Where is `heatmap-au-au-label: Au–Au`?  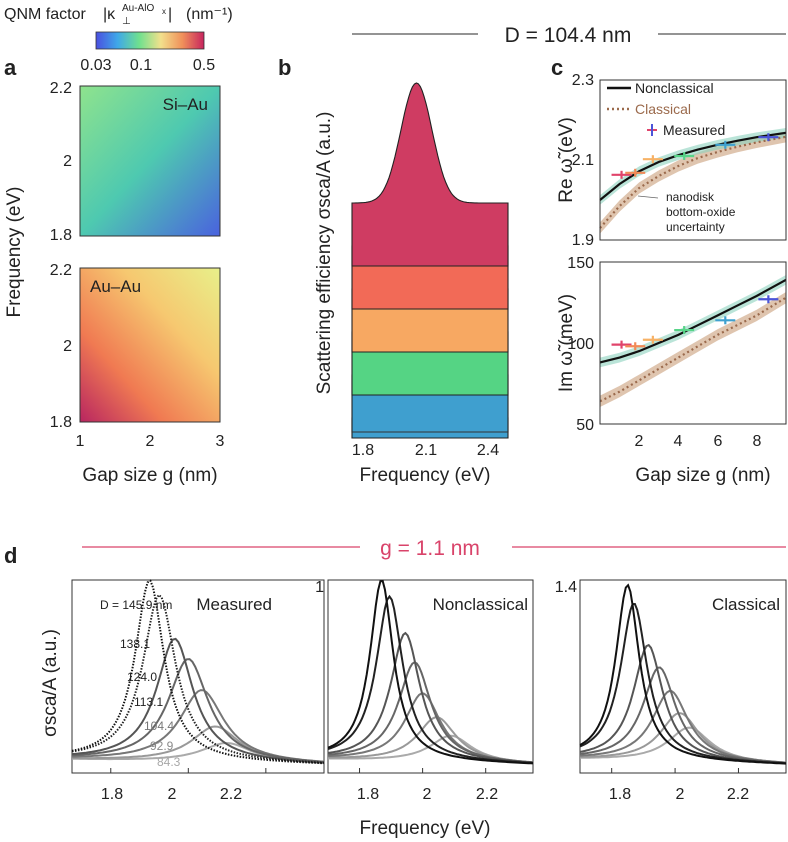
heatmap-au-au-label: Au–Au is located at coordinates (115, 286).